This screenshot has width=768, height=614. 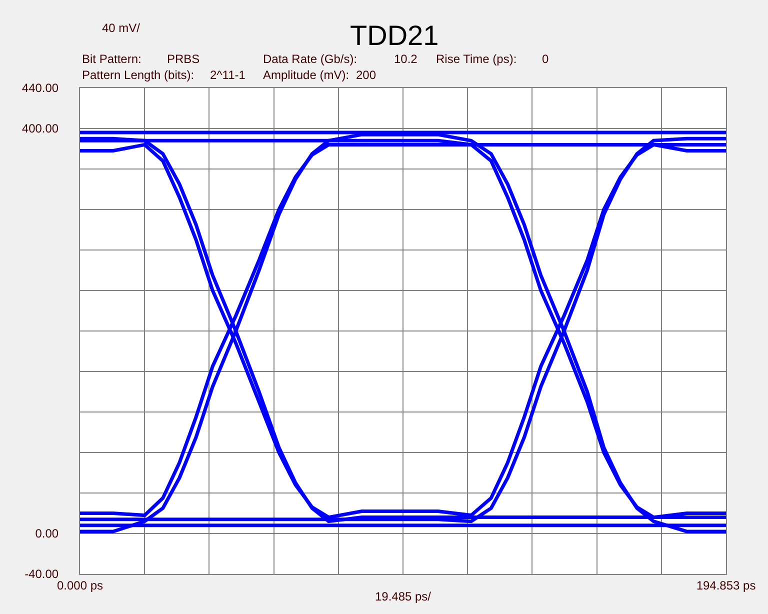 I want to click on text: Amplitude (mV):, so click(x=306, y=75).